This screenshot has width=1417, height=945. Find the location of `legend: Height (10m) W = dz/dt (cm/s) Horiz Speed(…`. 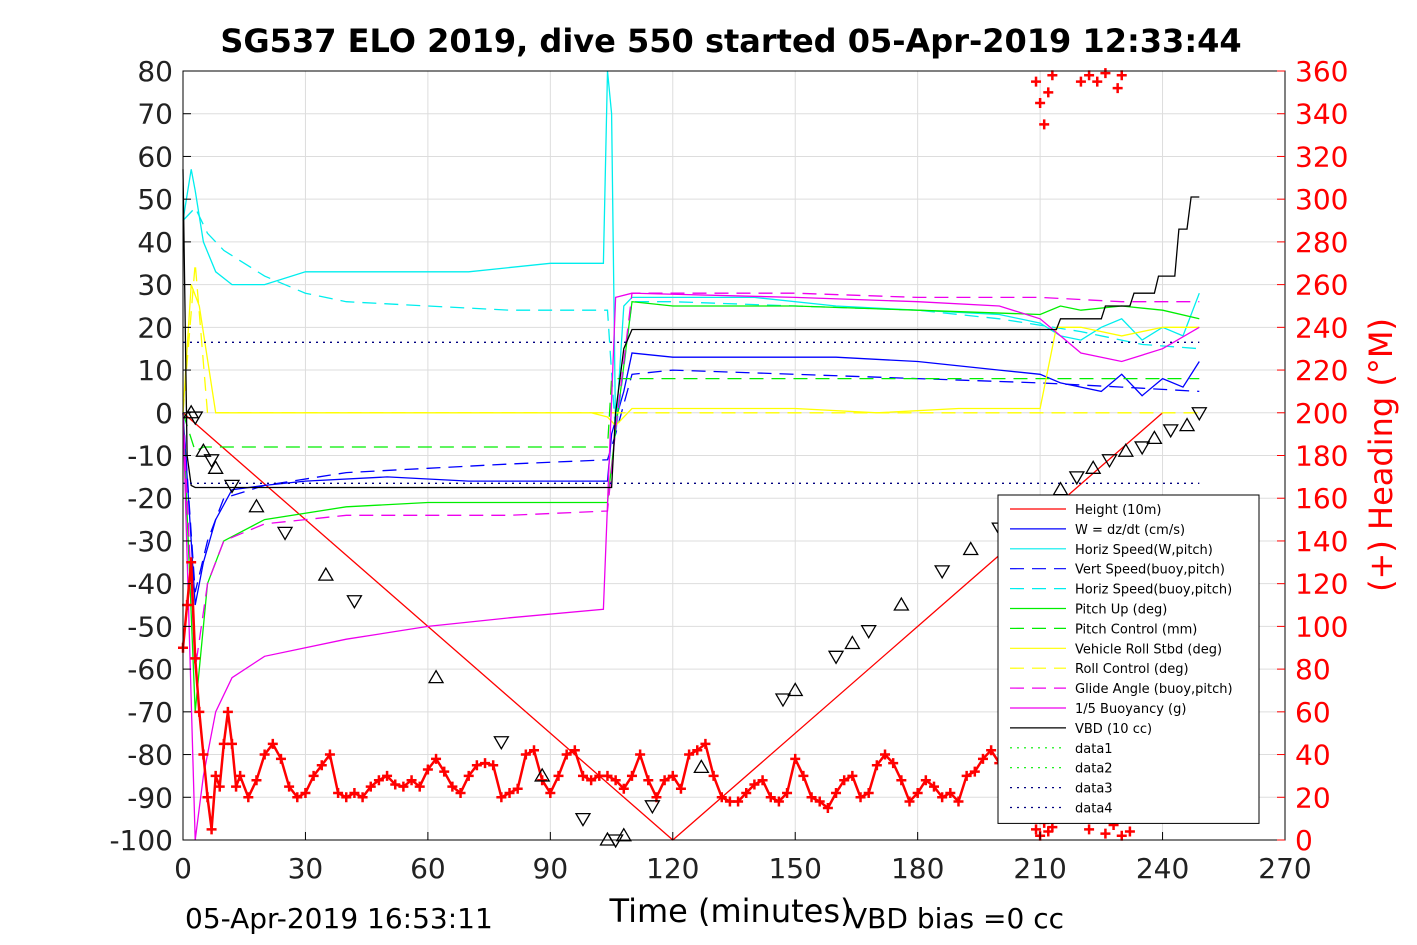

legend: Height (10m) W = dz/dt (cm/s) Horiz Speed(… is located at coordinates (1128, 659).